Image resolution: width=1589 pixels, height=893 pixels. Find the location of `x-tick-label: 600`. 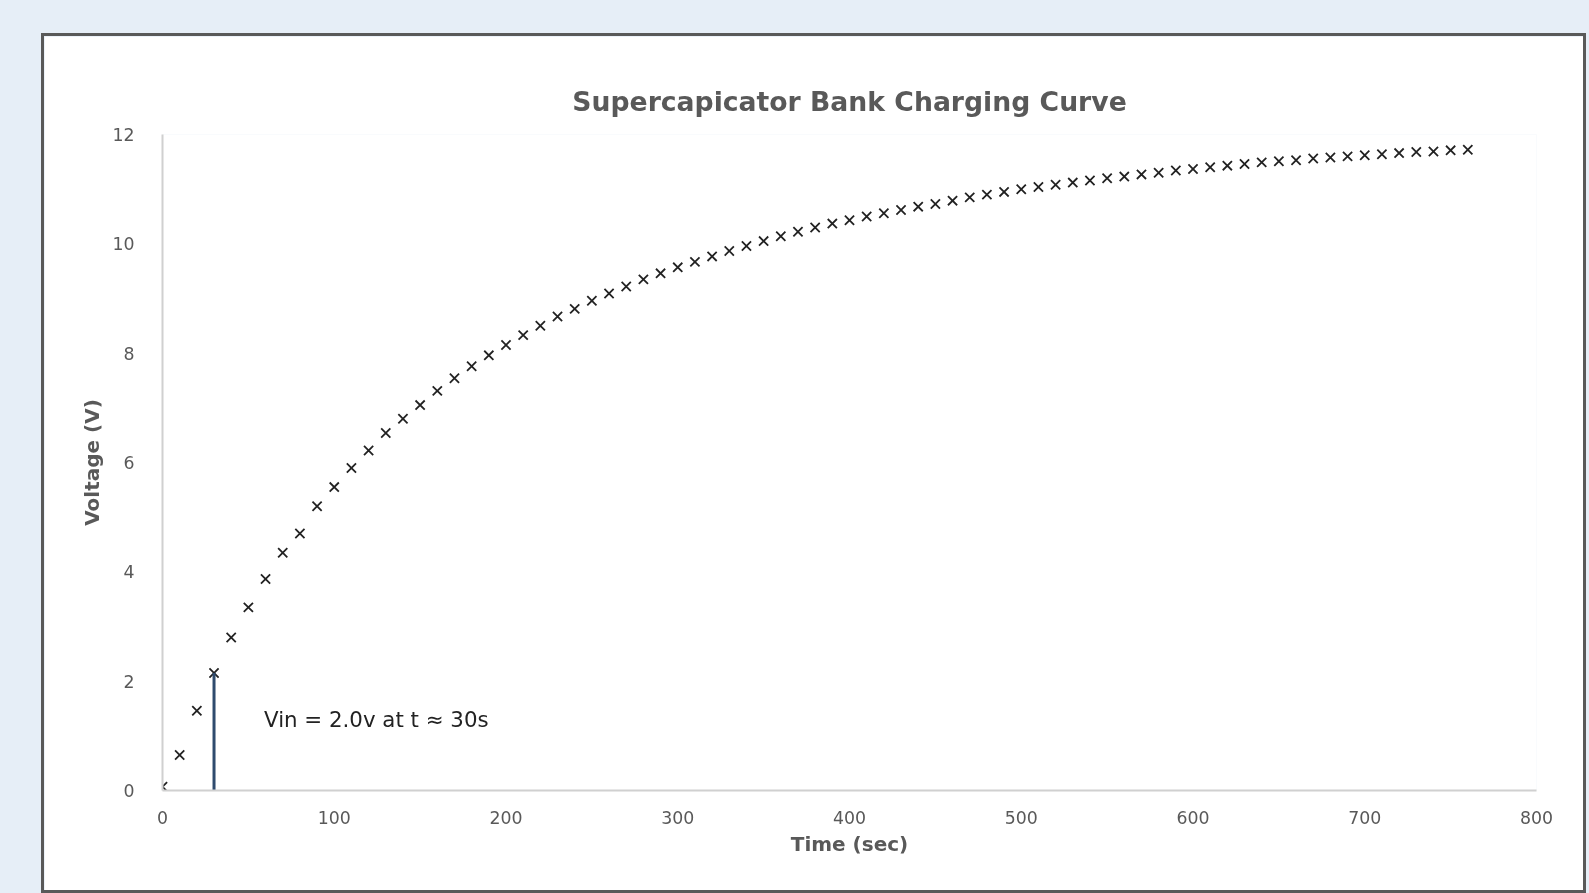

x-tick-label: 600 is located at coordinates (1193, 817).